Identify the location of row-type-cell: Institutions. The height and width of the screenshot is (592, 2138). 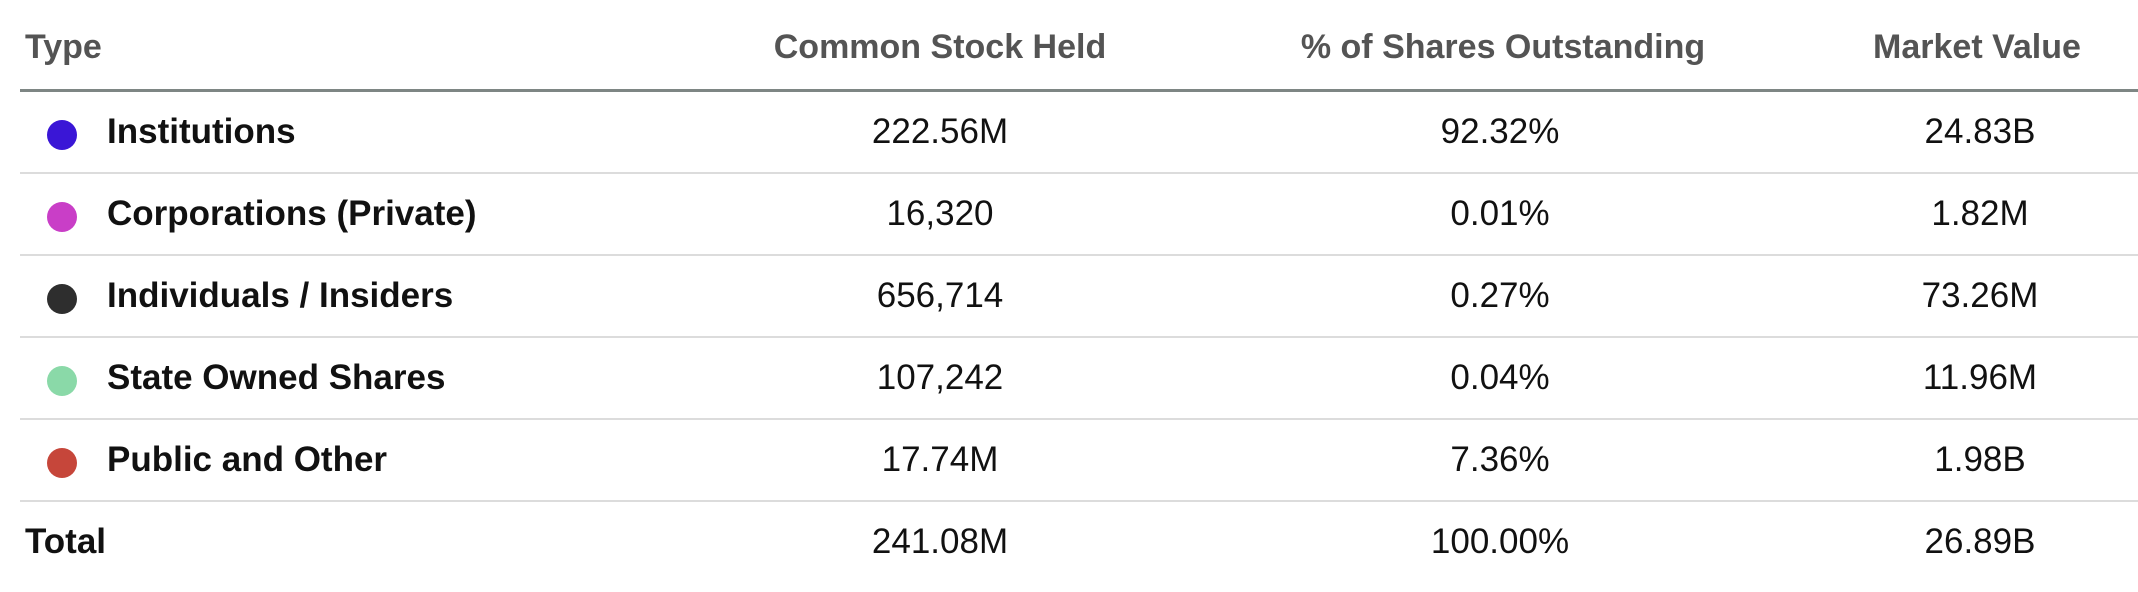
(158, 132).